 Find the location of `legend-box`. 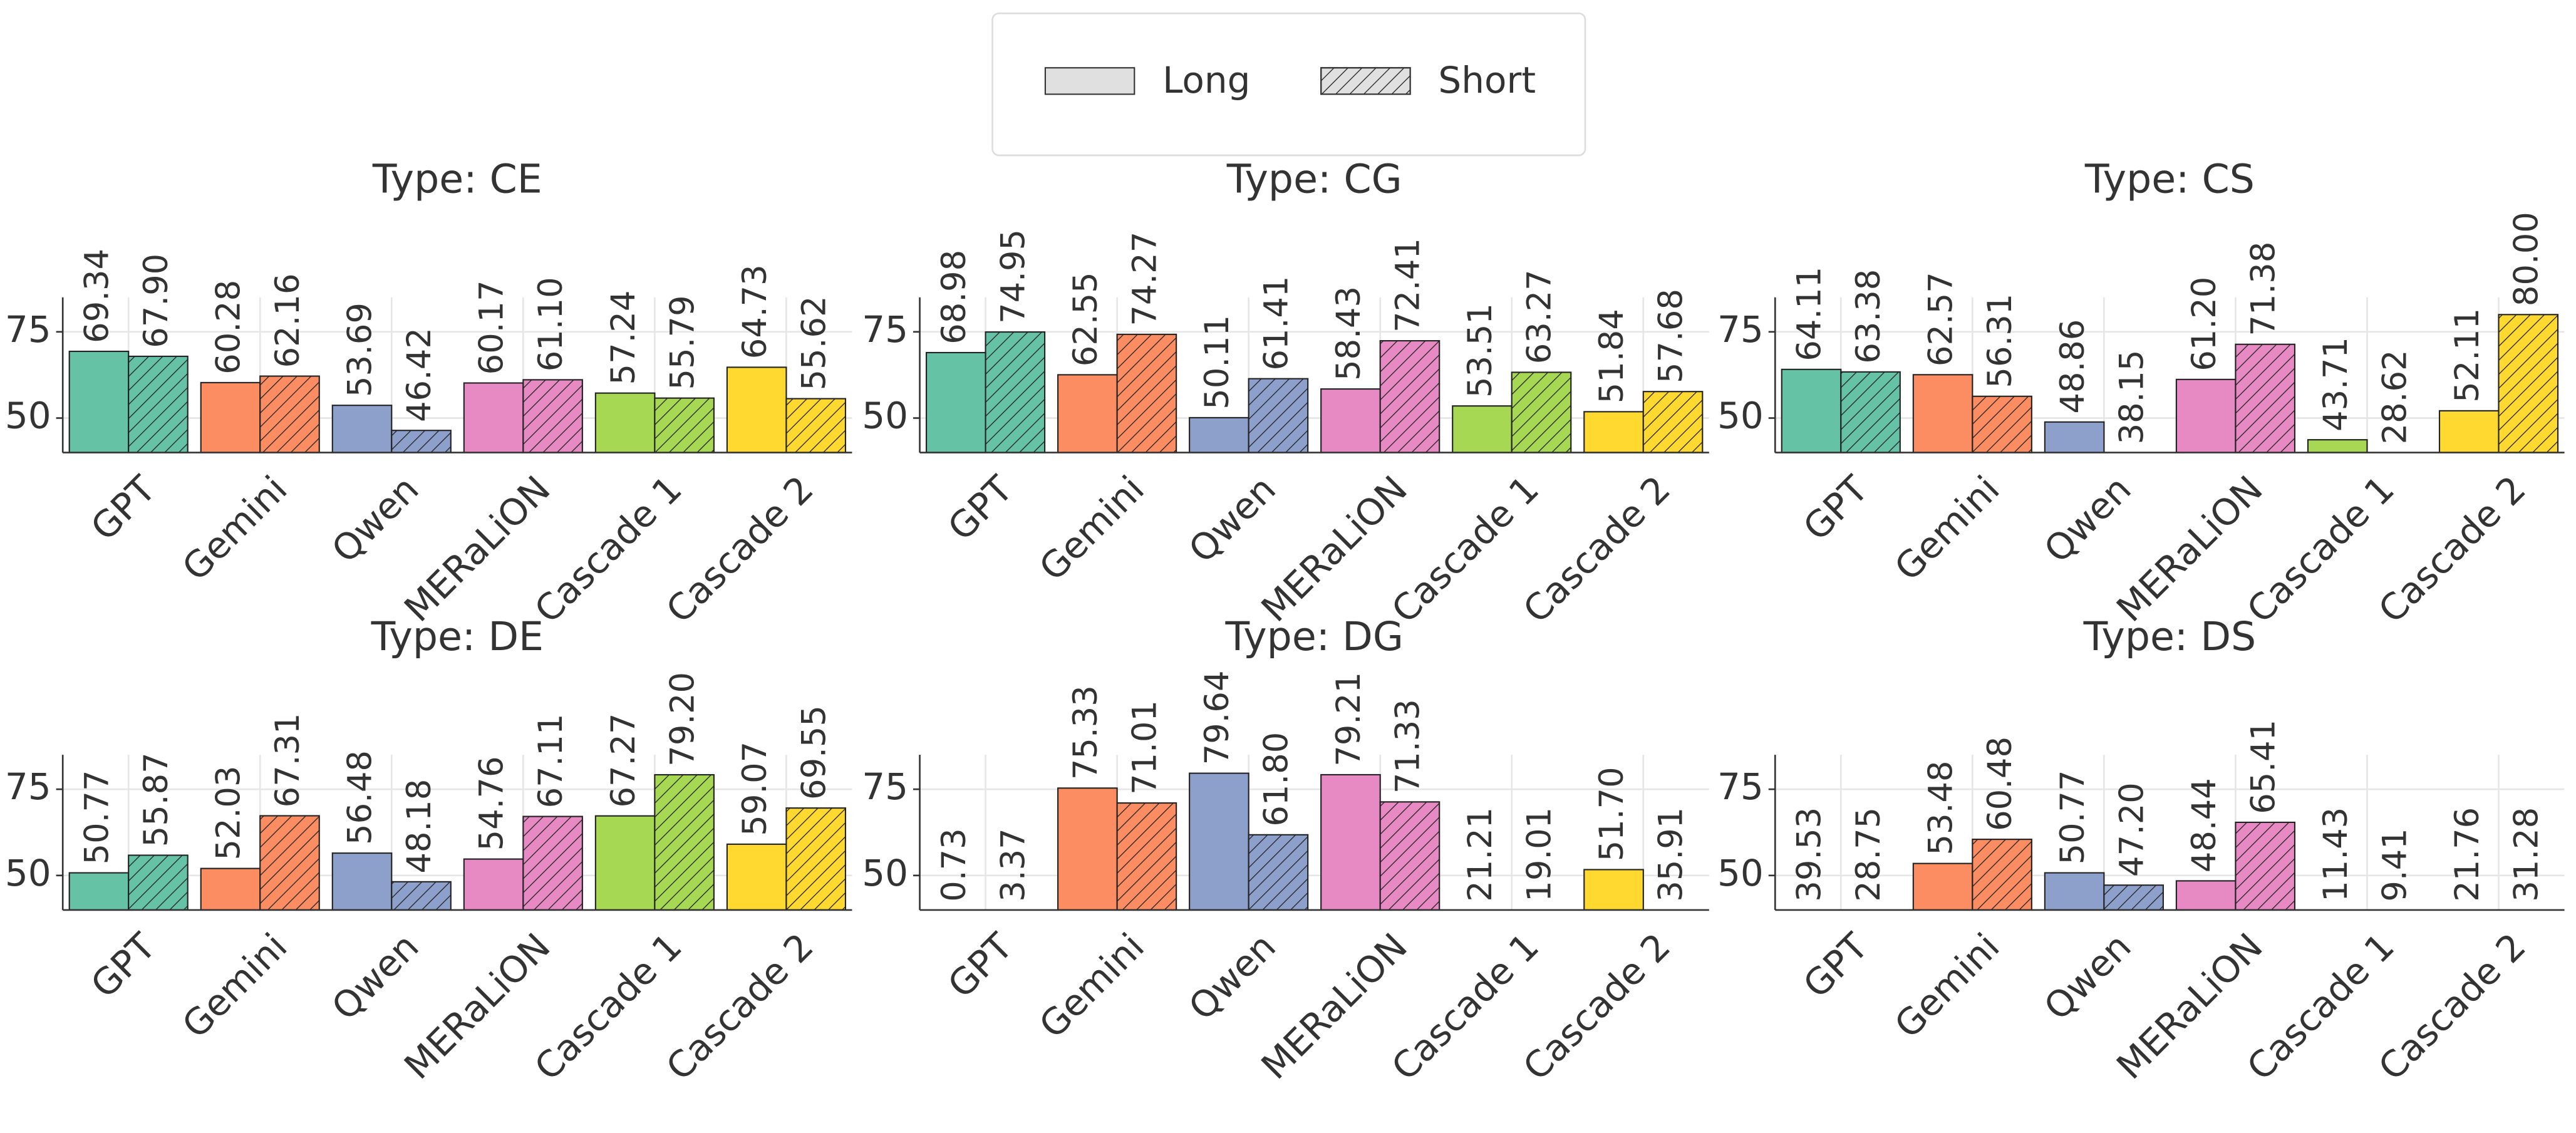

legend-box is located at coordinates (1288, 85).